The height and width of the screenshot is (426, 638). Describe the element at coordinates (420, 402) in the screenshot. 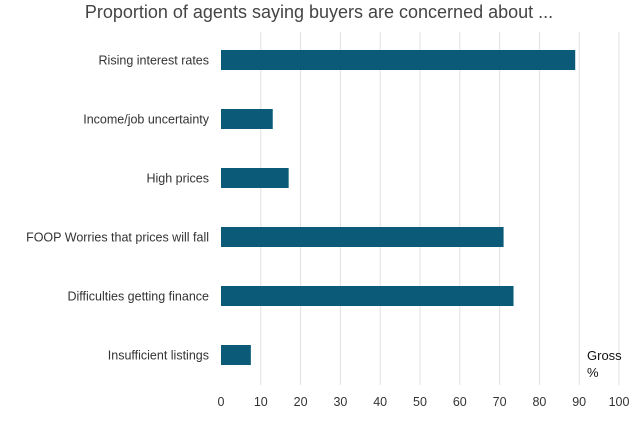

I see `x-tick-label: 50` at that location.